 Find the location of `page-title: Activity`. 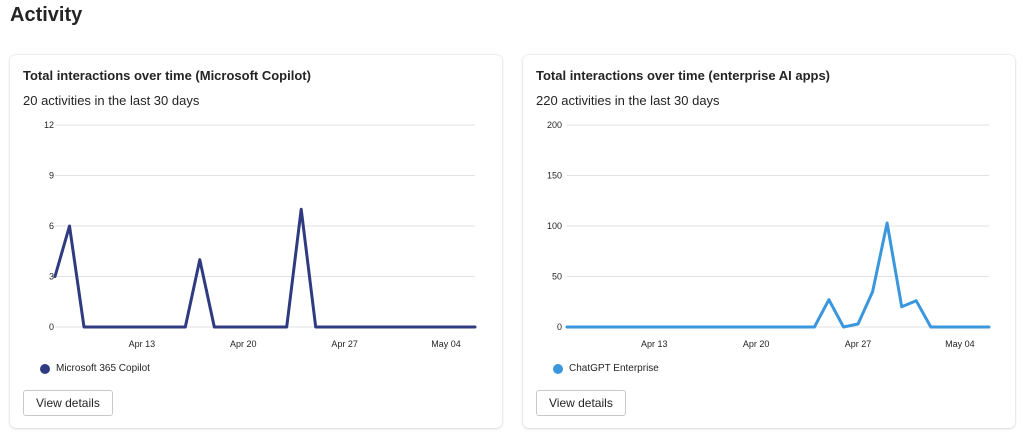

page-title: Activity is located at coordinates (46, 15).